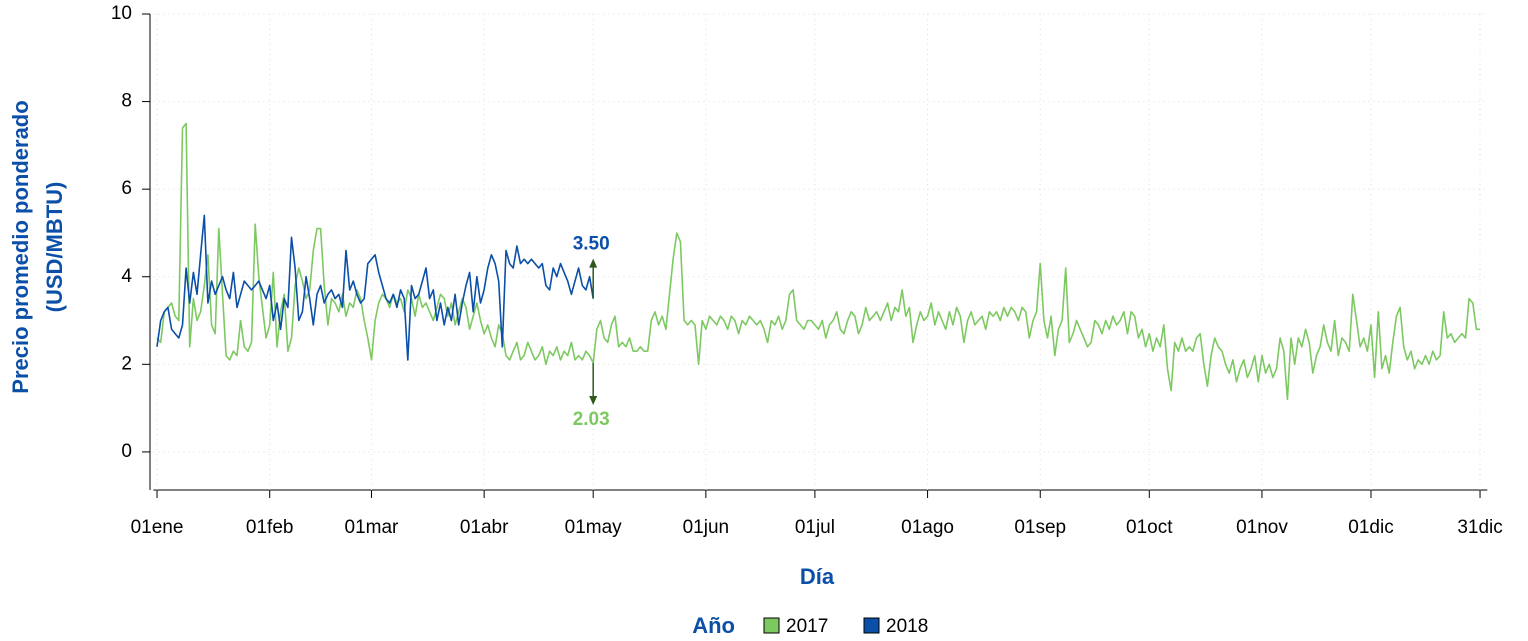  What do you see at coordinates (126, 188) in the screenshot?
I see `y-tick-label: 6` at bounding box center [126, 188].